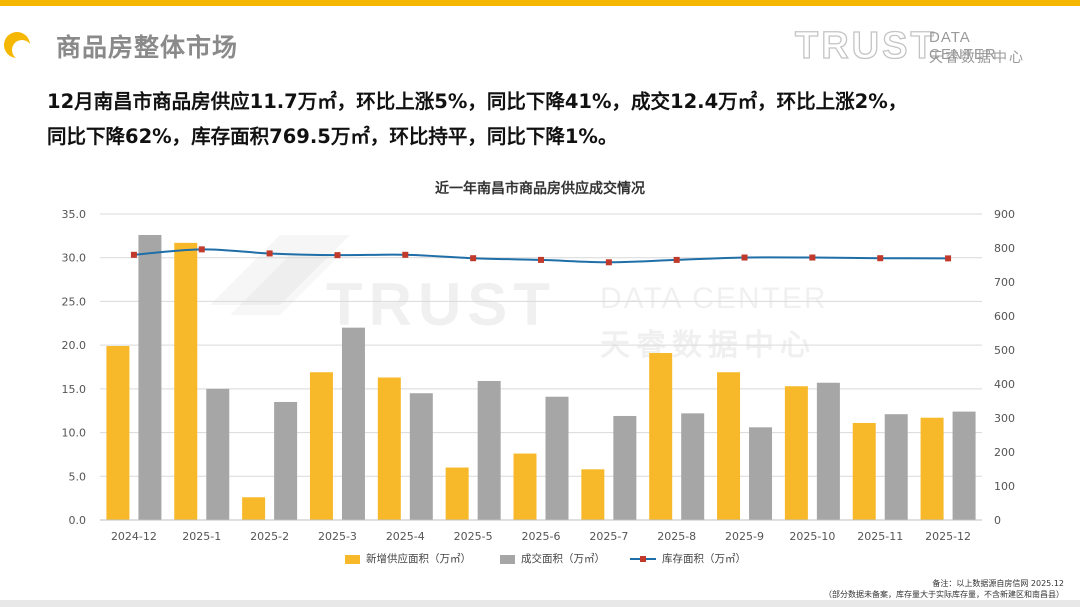 This screenshot has height=607, width=1080. What do you see at coordinates (332, 136) in the screenshot?
I see `summary-line-2: 同比下降62%，库存面积769.5万㎡，环比持平，同比下降1%。` at bounding box center [332, 136].